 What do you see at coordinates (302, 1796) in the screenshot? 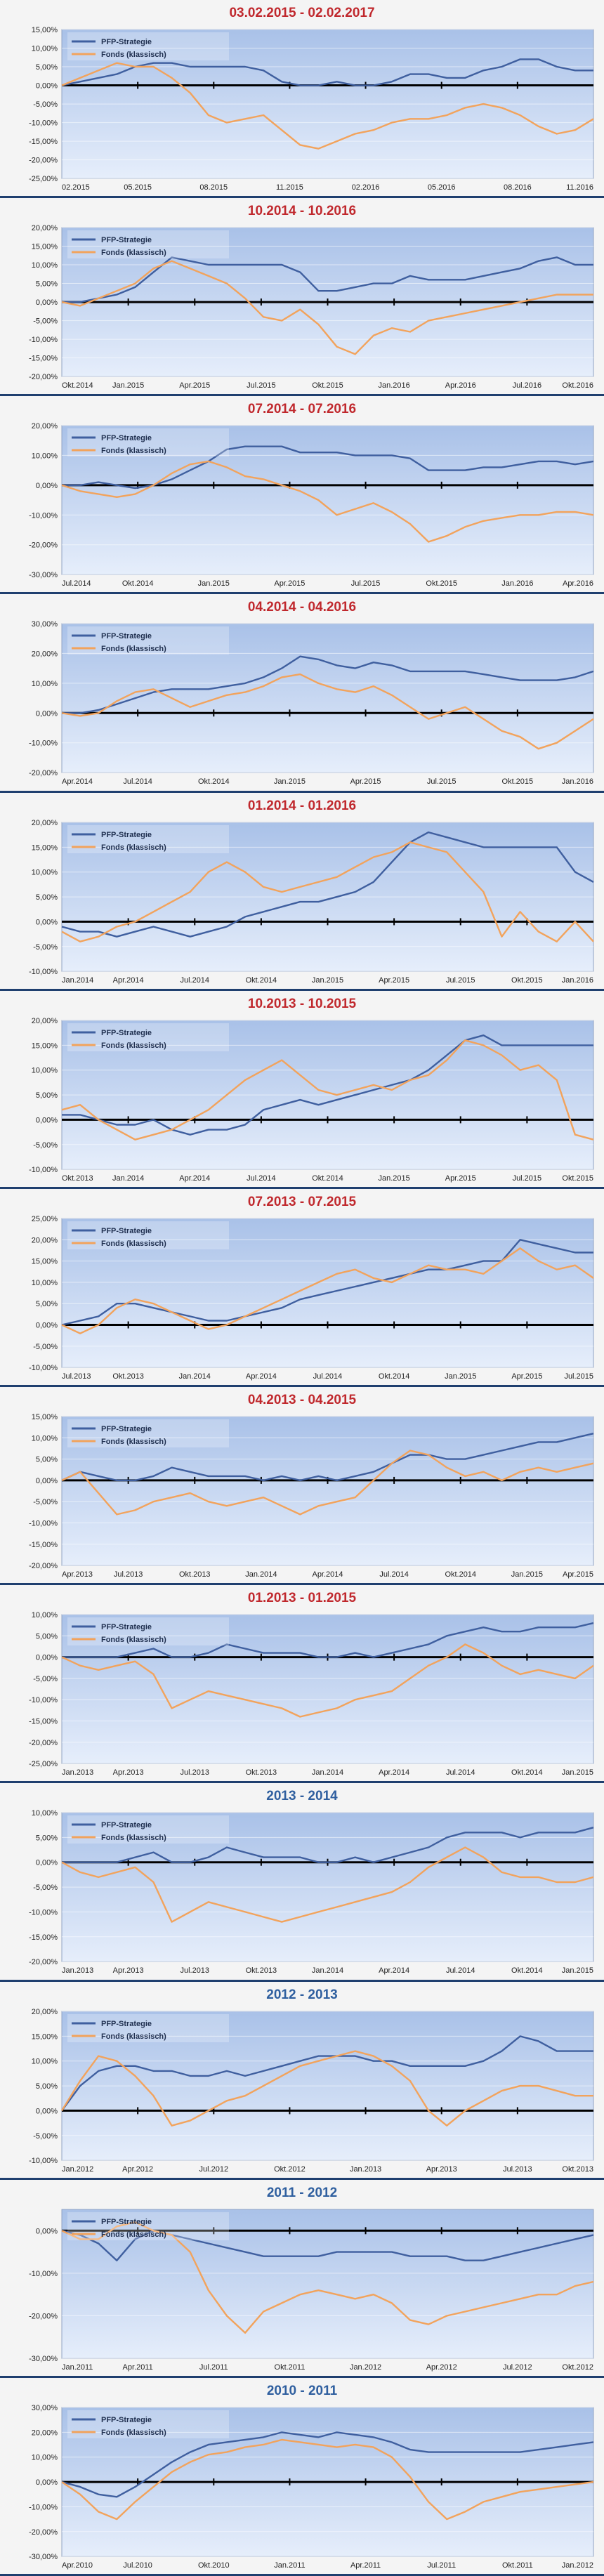
I see `chart-title: 2013 - 2014` at bounding box center [302, 1796].